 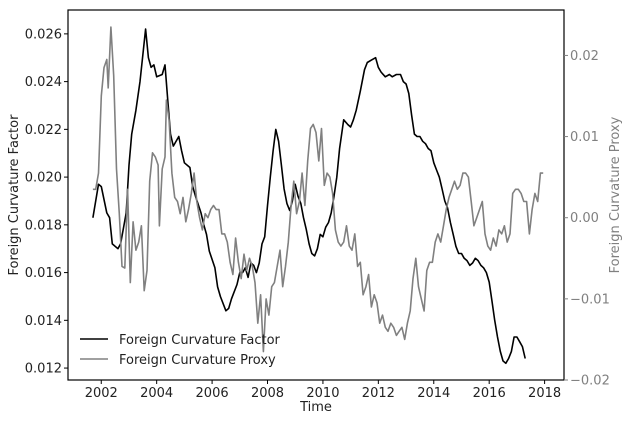 What do you see at coordinates (212, 393) in the screenshot?
I see `x-tick-label: 2006` at bounding box center [212, 393].